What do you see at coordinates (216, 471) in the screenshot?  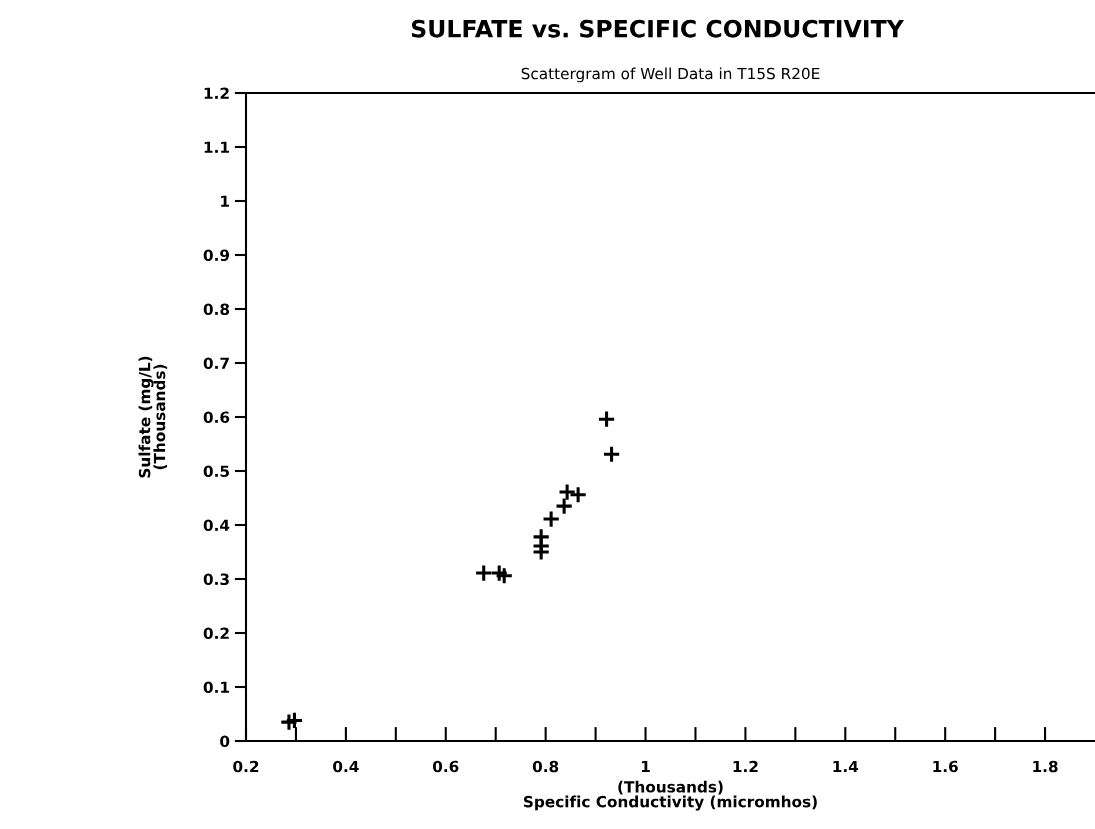 I see `y-tick-label: 0.5` at bounding box center [216, 471].